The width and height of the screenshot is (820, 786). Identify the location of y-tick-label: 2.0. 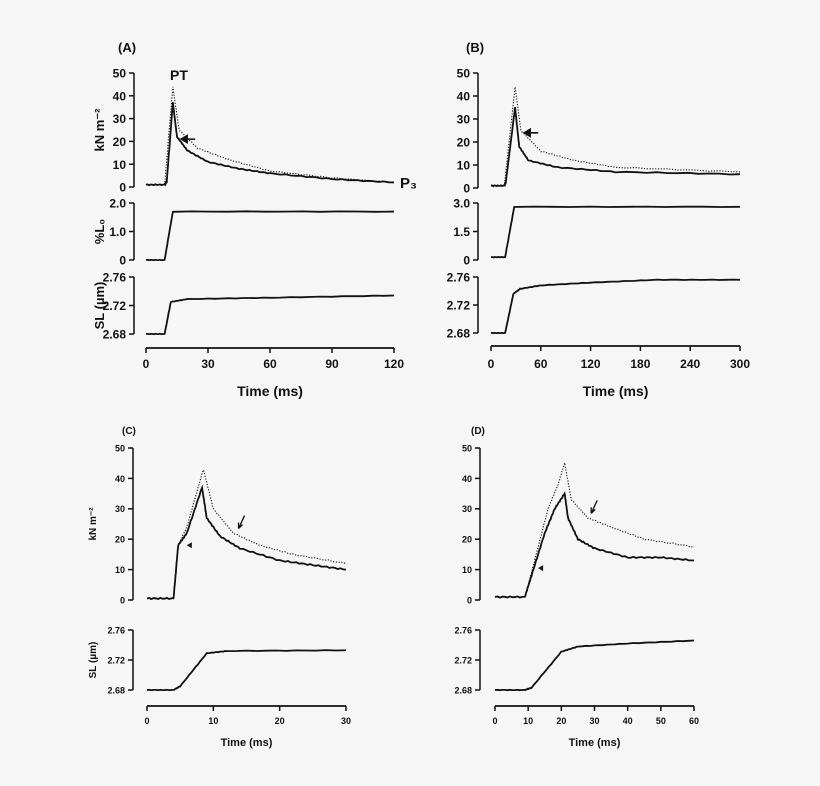
(117, 204).